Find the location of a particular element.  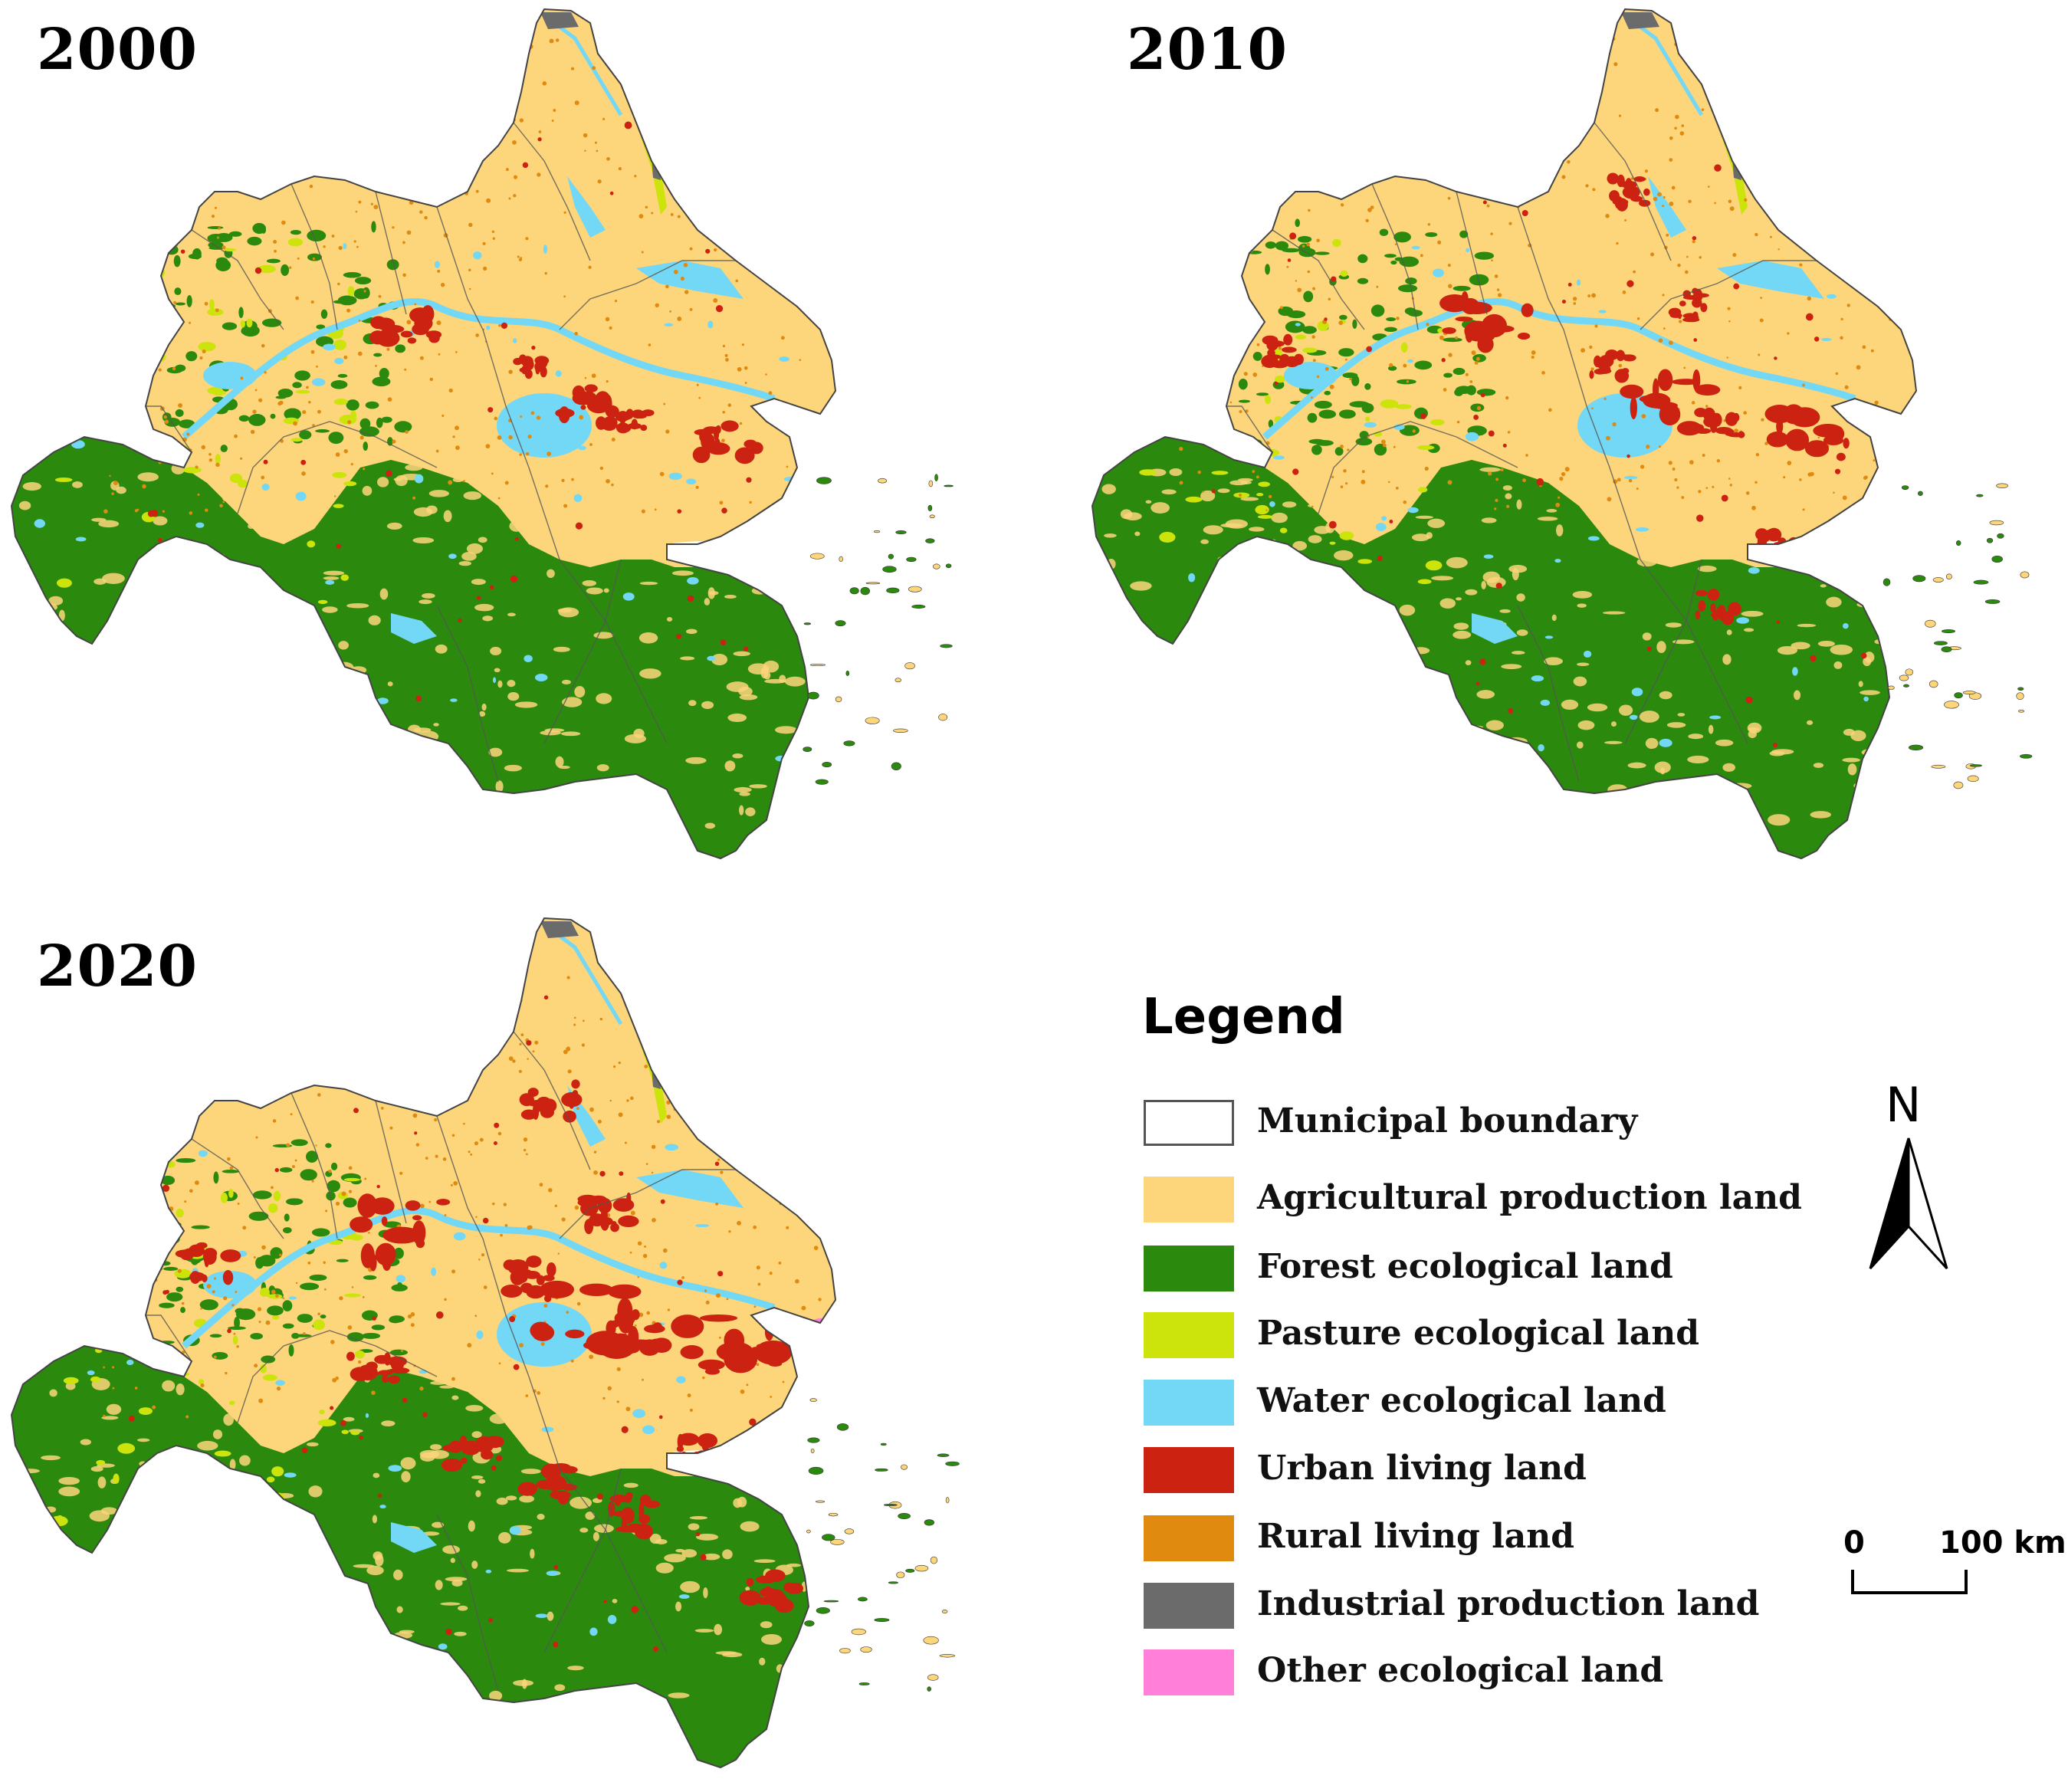

legend-label: Urban living land is located at coordinates (1422, 1468).